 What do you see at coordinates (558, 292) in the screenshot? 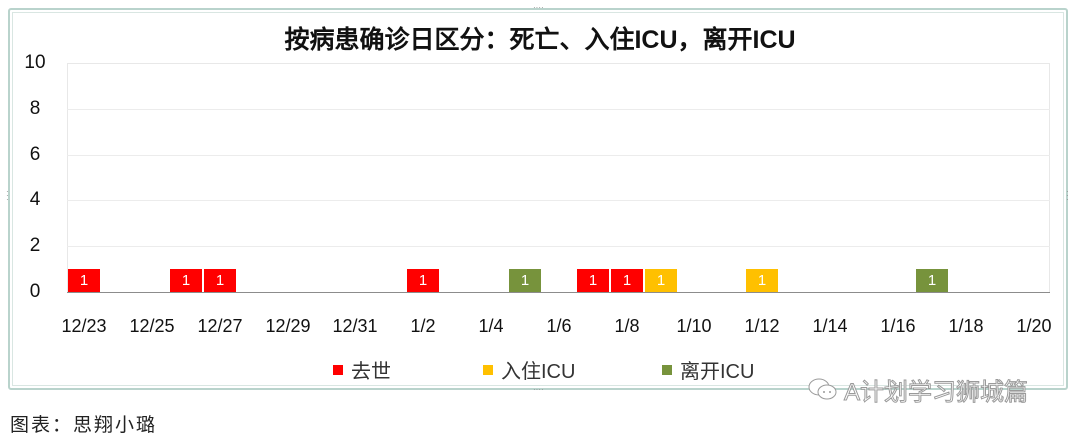
I see `x-axis-line` at bounding box center [558, 292].